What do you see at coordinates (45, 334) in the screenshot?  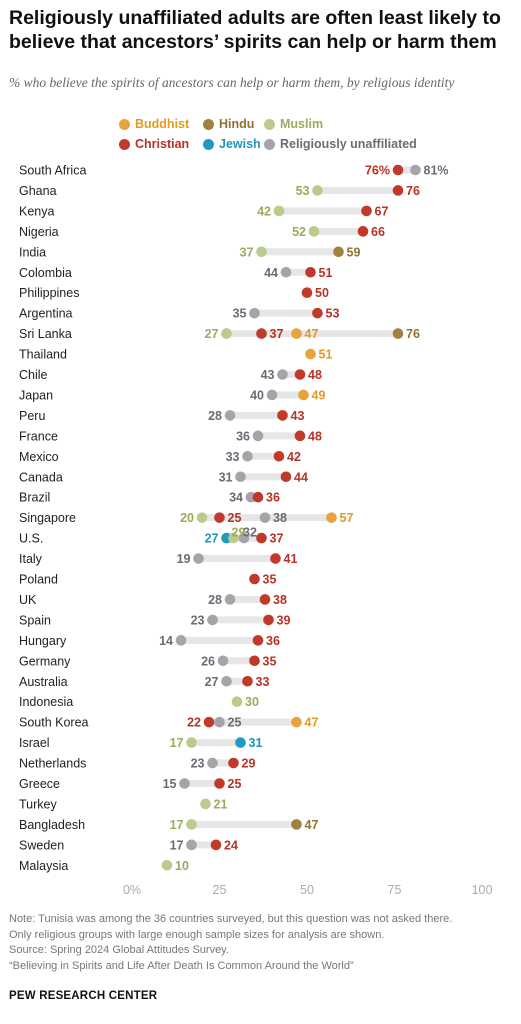 I see `country-label: Sri Lanka` at bounding box center [45, 334].